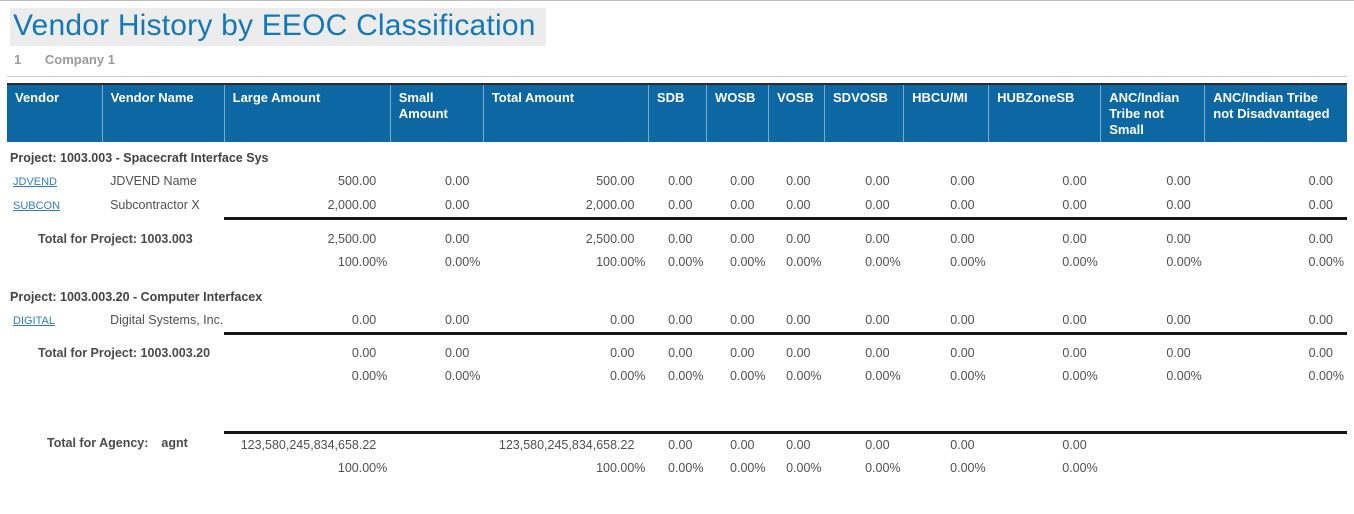 This screenshot has width=1354, height=514. Describe the element at coordinates (115, 444) in the screenshot. I see `agency-total-label-cell: Total for Agency: agnt` at that location.